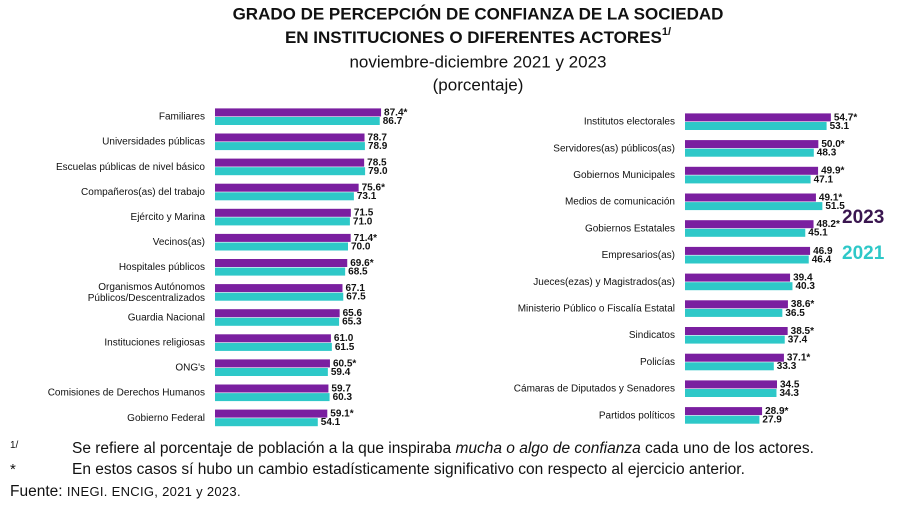  What do you see at coordinates (378, 146) in the screenshot?
I see `value-label: 78.9` at bounding box center [378, 146].